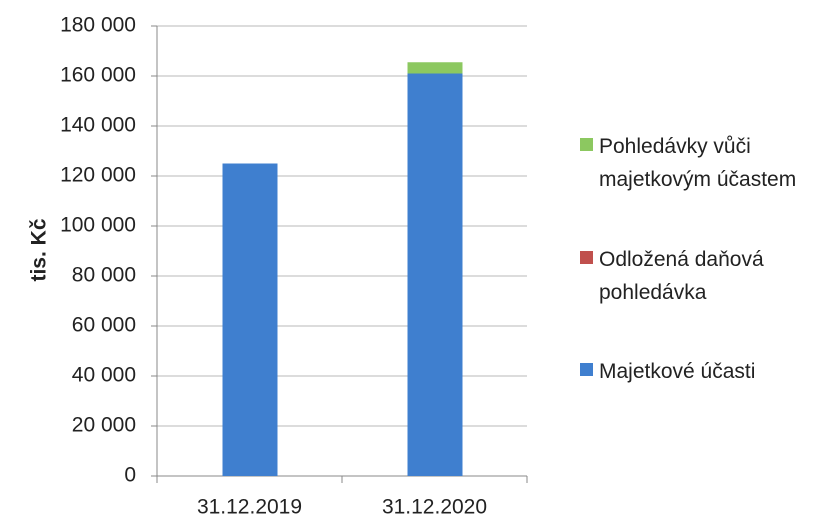  Describe the element at coordinates (698, 163) in the screenshot. I see `legend-label: Pohledávky vůči majetkovým účastem` at that location.